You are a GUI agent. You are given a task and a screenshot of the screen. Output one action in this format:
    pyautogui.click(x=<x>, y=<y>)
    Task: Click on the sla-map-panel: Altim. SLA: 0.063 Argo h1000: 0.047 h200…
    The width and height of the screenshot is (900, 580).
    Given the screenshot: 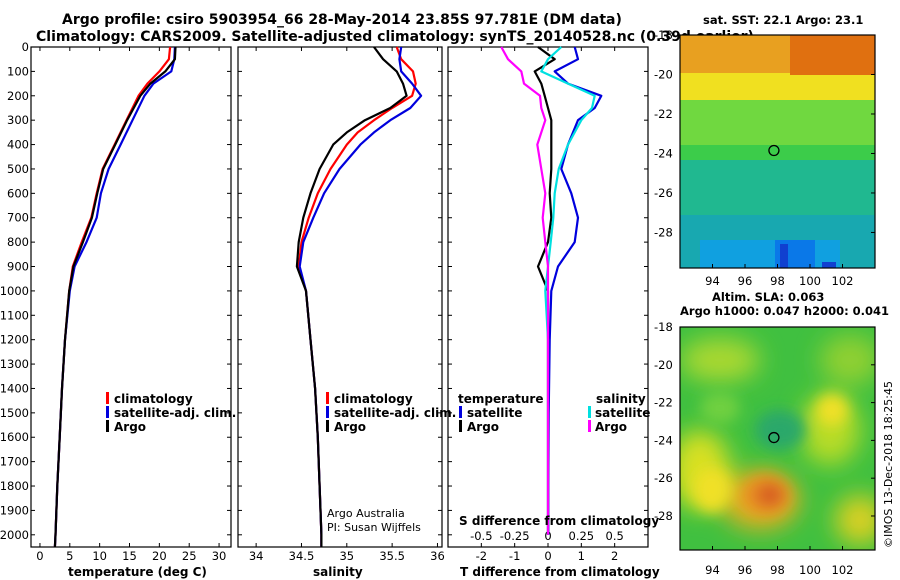 What is the action you would take?
    pyautogui.click(x=771, y=433)
    